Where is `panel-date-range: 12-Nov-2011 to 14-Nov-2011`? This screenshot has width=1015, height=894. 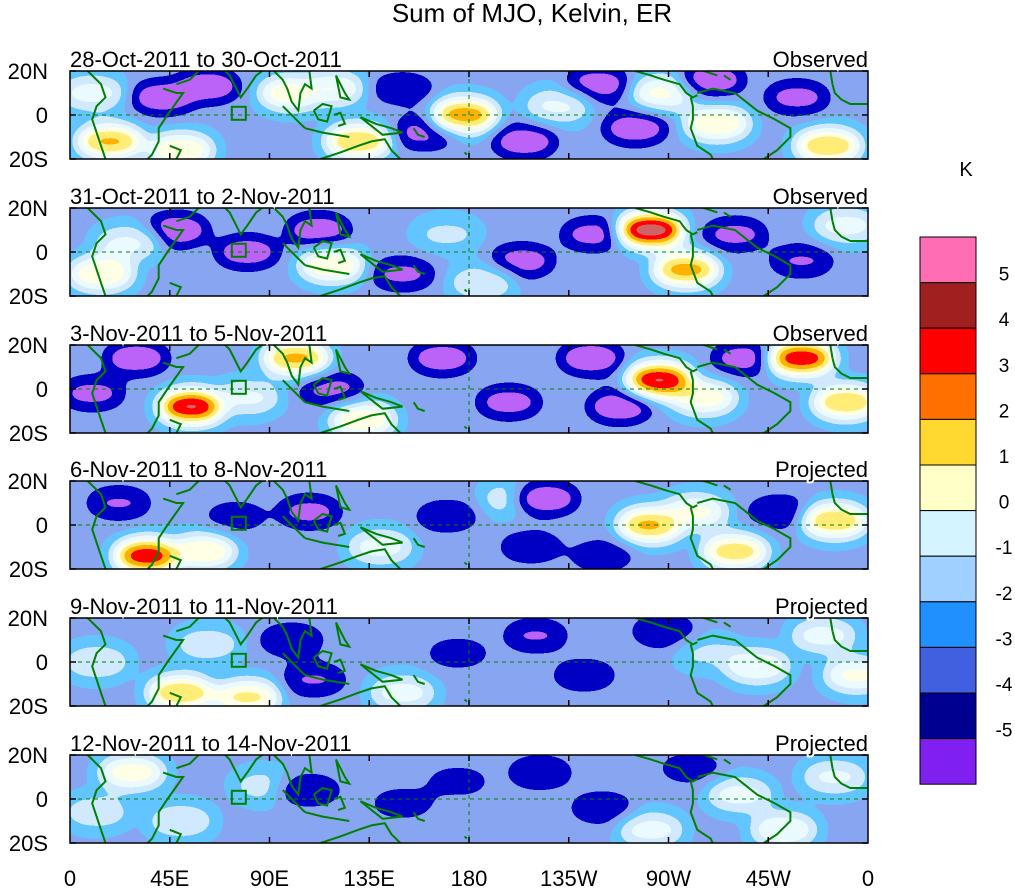
panel-date-range: 12-Nov-2011 to 14-Nov-2011 is located at coordinates (211, 743).